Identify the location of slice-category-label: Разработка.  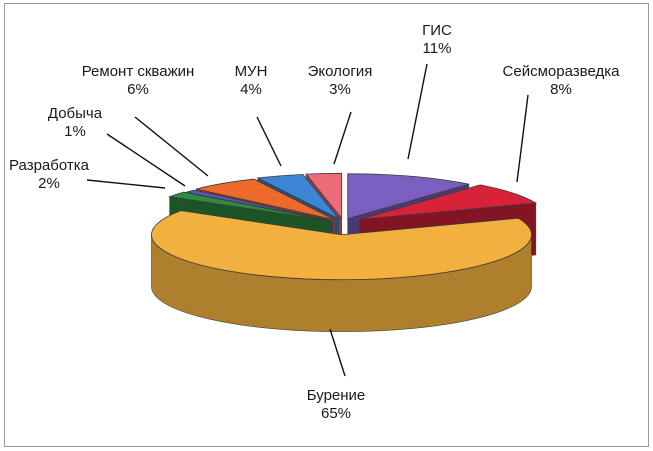
(49, 165).